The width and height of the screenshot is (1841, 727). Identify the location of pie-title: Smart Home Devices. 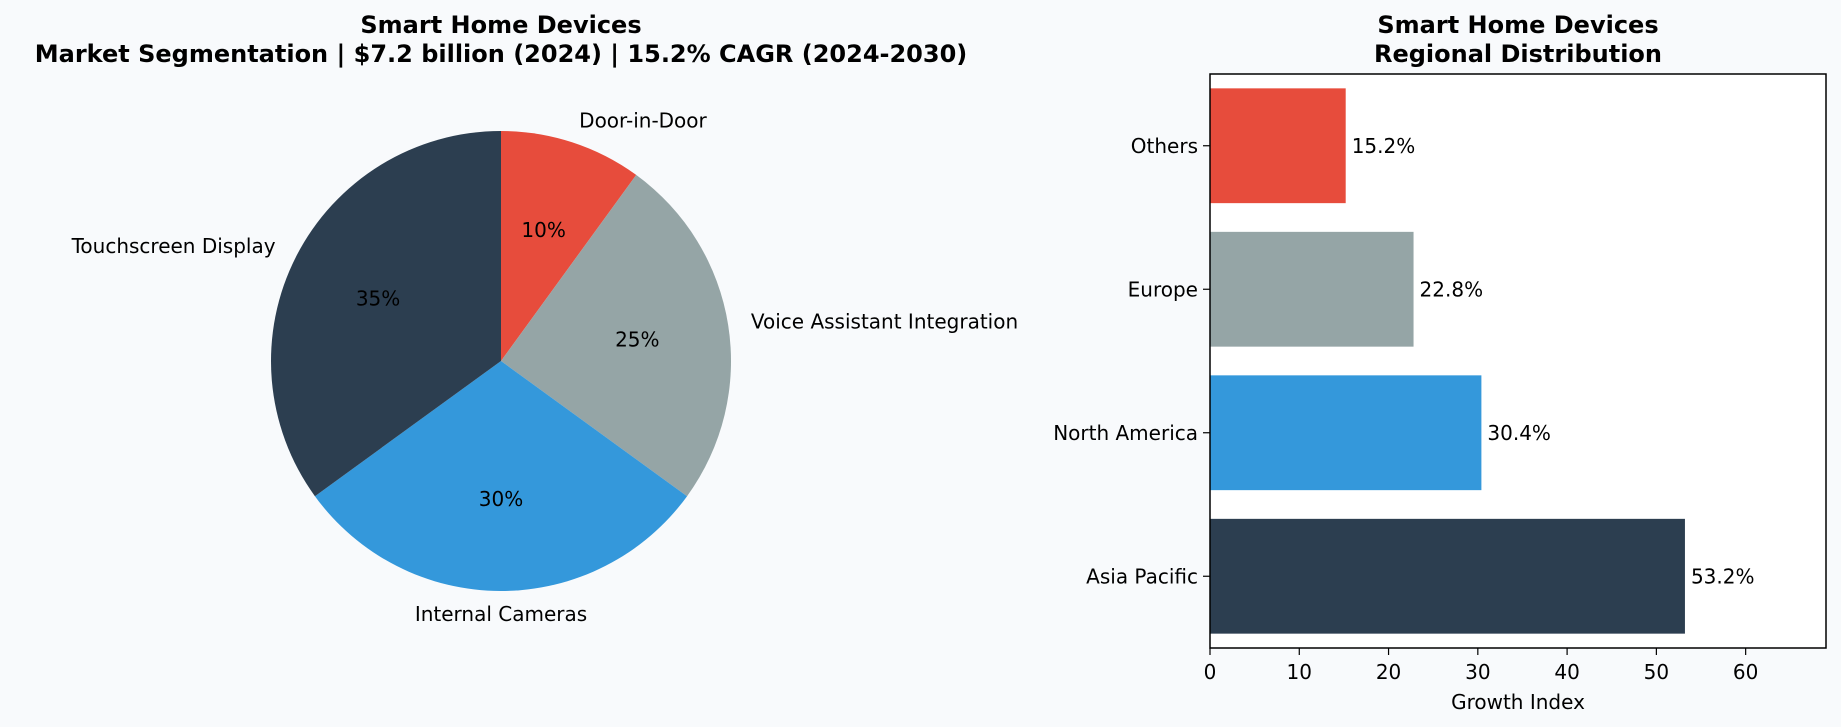
(500, 25).